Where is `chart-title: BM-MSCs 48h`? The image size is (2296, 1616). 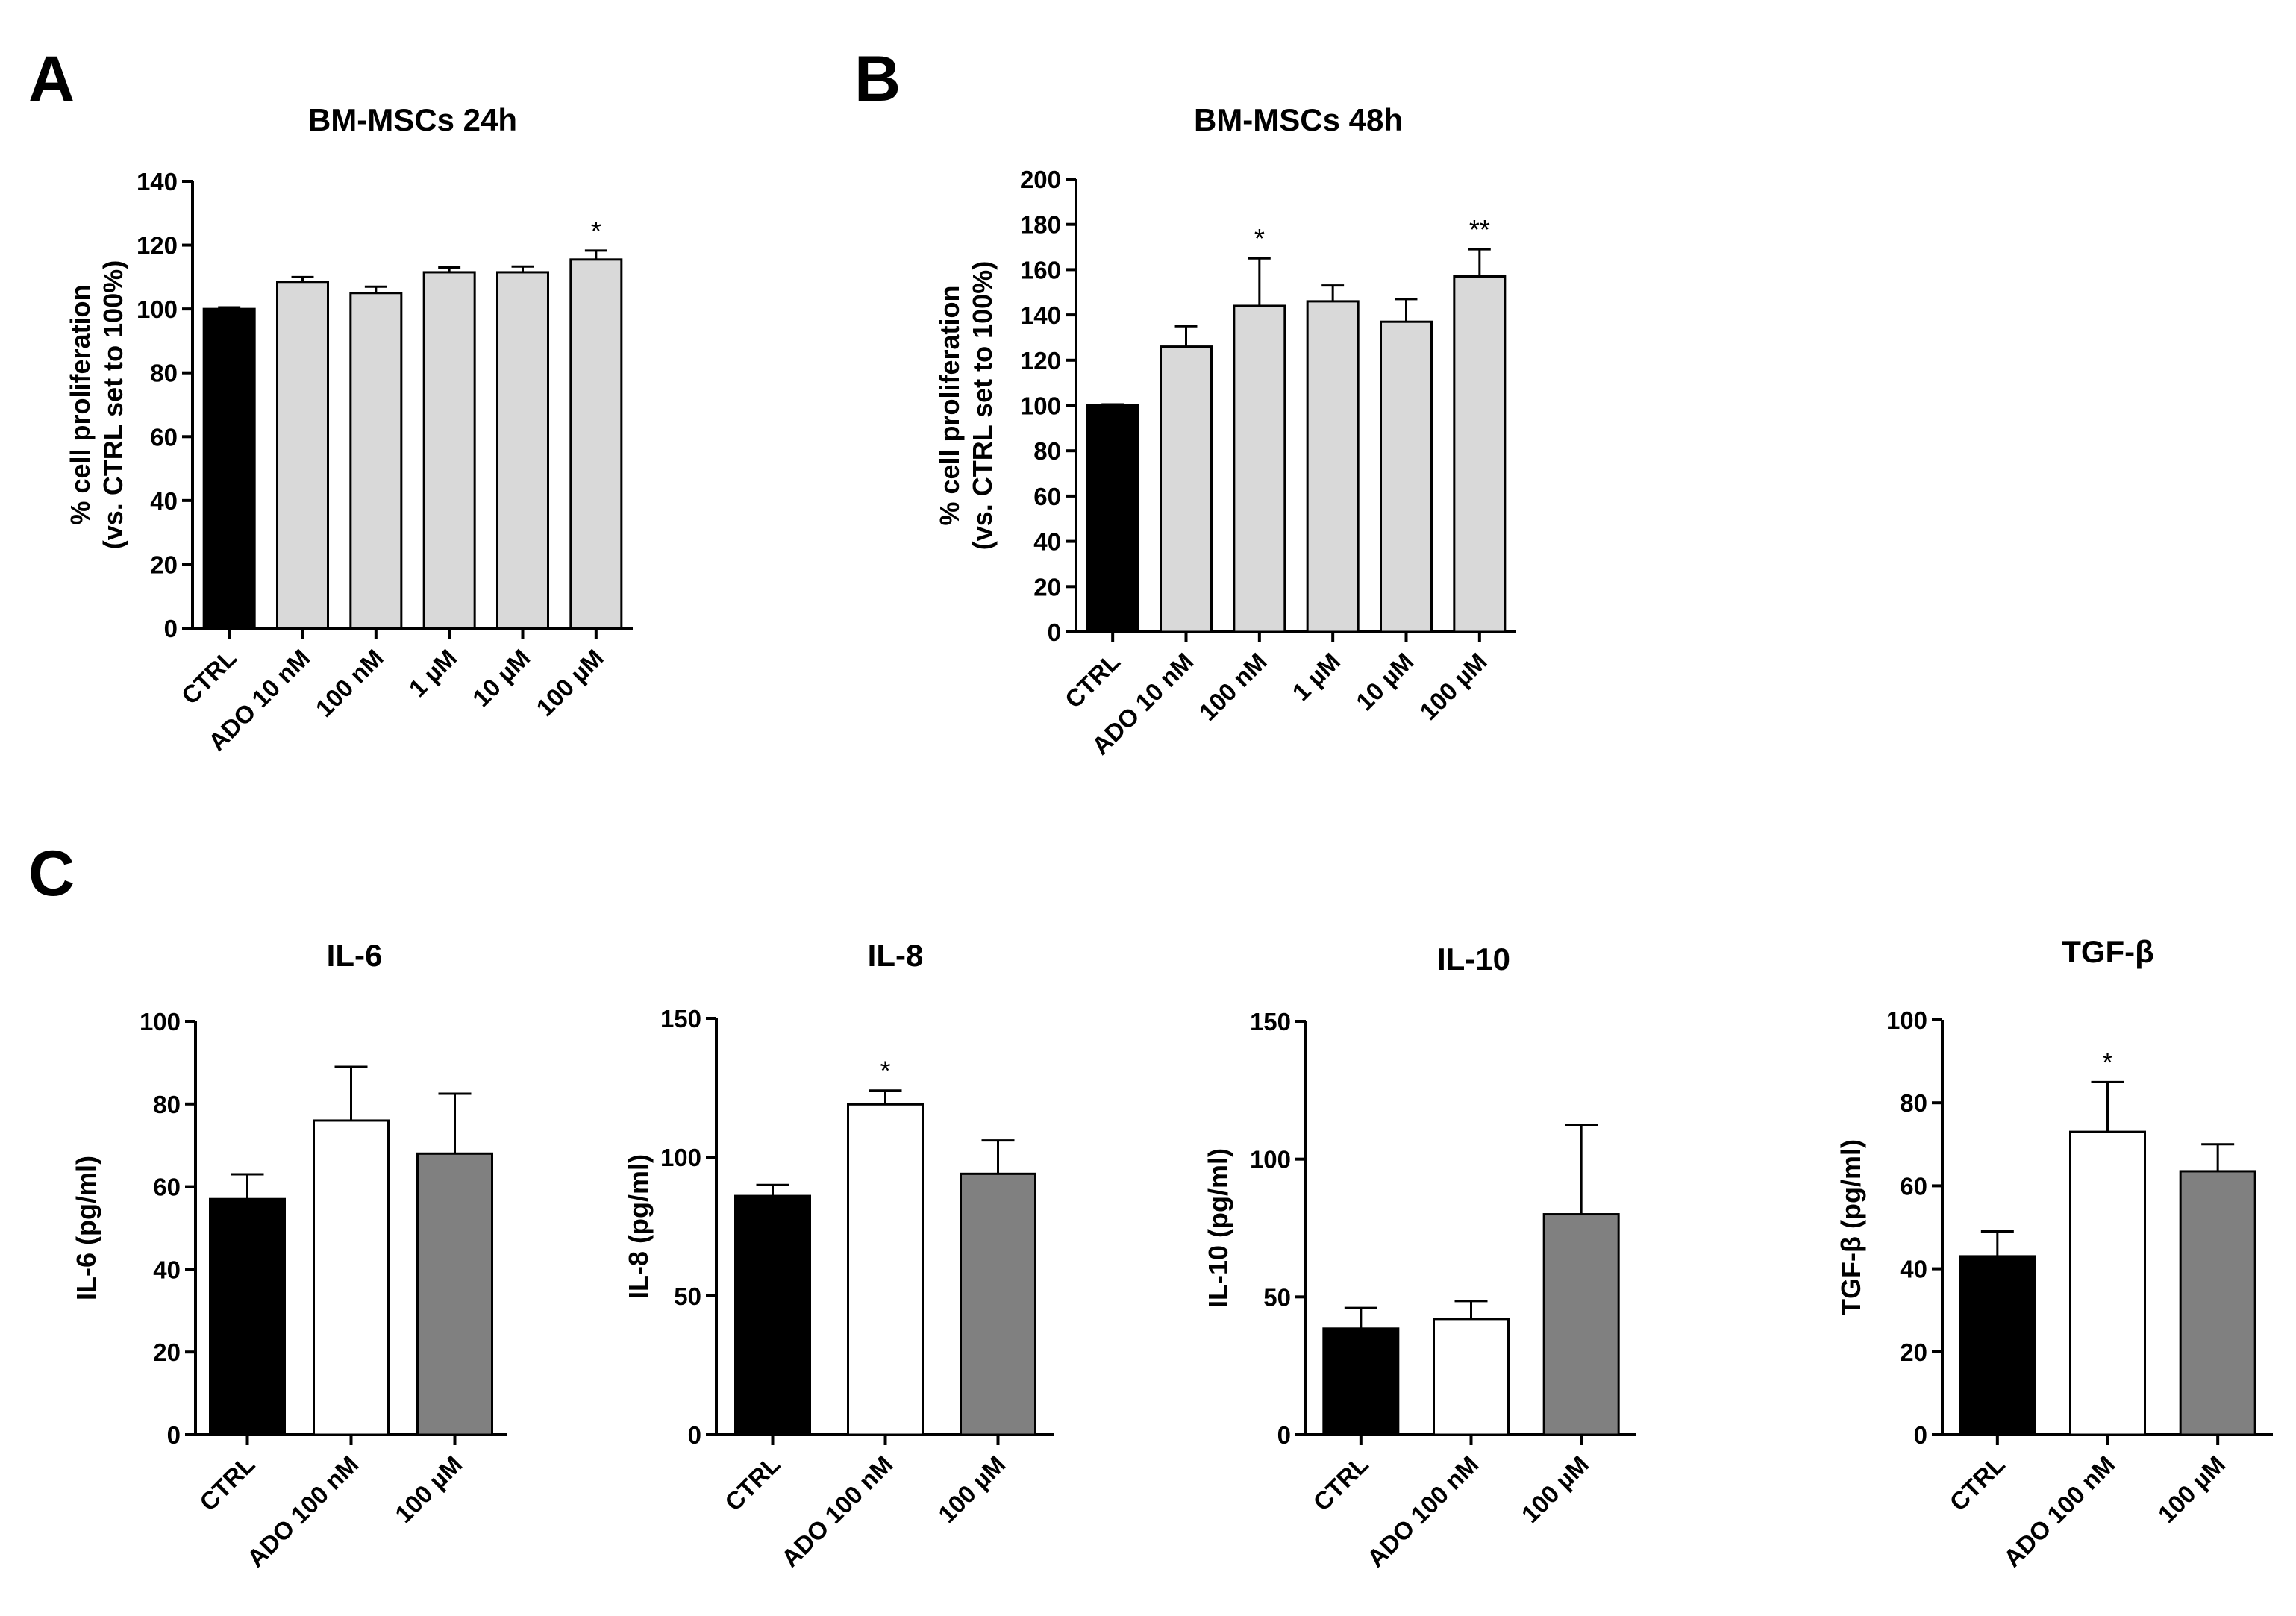 chart-title: BM-MSCs 48h is located at coordinates (1298, 119).